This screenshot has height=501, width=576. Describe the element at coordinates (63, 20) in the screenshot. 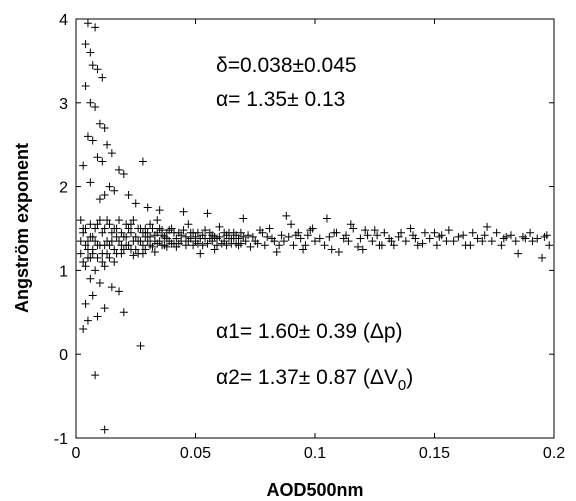

I see `y-tick-label: 4` at that location.